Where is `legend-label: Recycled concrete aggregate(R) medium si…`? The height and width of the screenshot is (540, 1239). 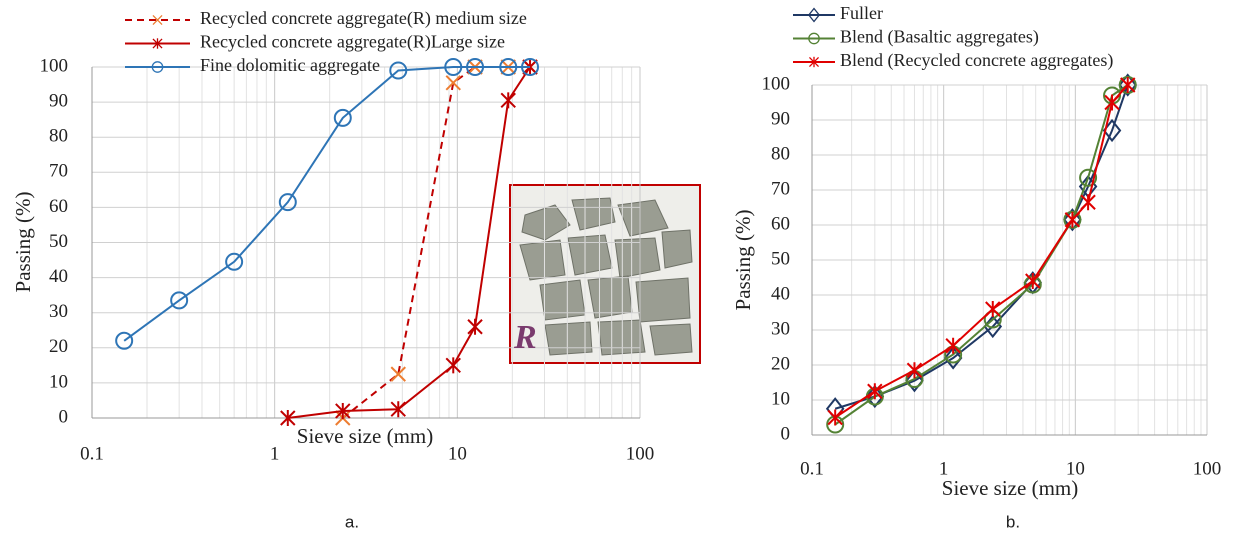
legend-label: Recycled concrete aggregate(R) medium si… is located at coordinates (363, 18).